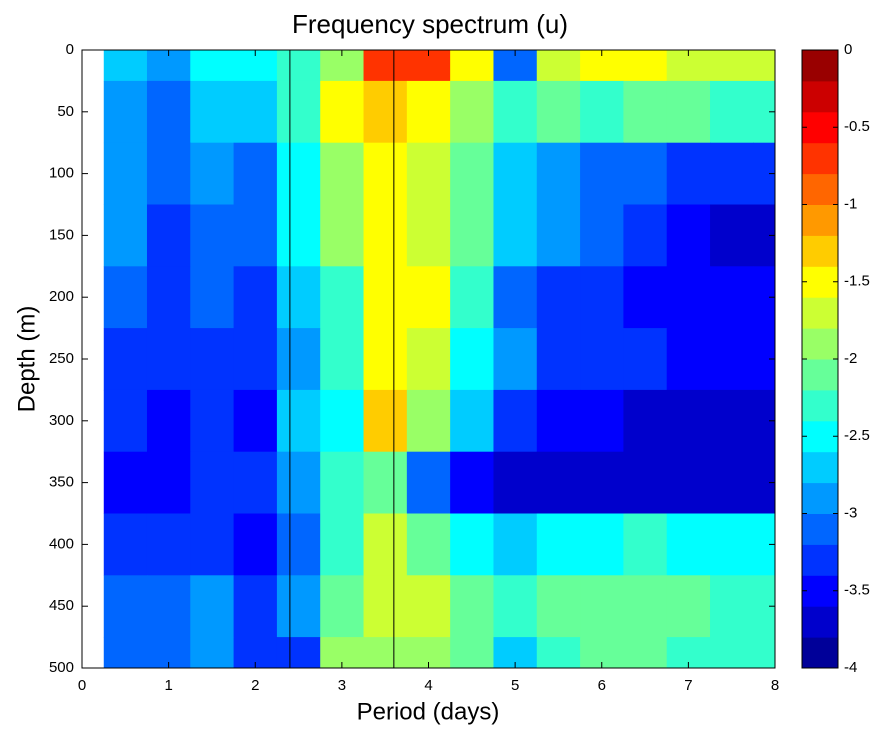 Image resolution: width=879 pixels, height=736 pixels. Describe the element at coordinates (70, 49) in the screenshot. I see `y-tick-label: 0` at that location.